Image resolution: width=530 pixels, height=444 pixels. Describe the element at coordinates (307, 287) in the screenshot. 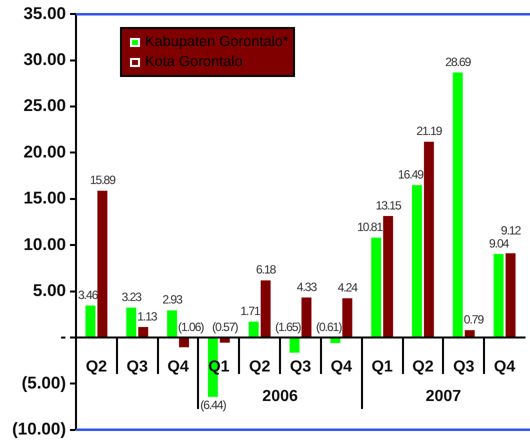

I see `data-label: 4.33` at that location.